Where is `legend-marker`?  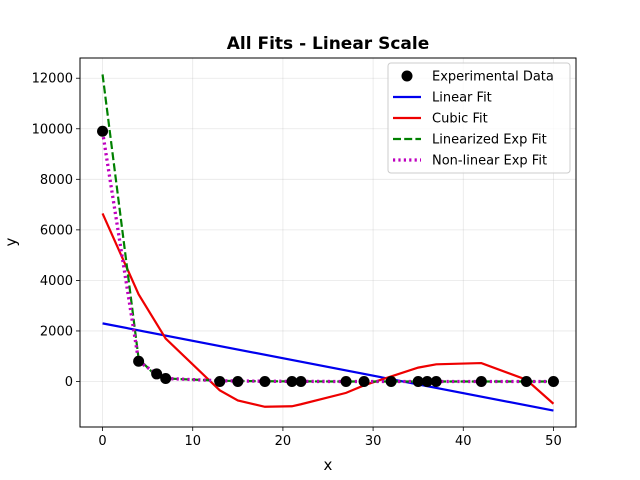 legend-marker is located at coordinates (407, 76).